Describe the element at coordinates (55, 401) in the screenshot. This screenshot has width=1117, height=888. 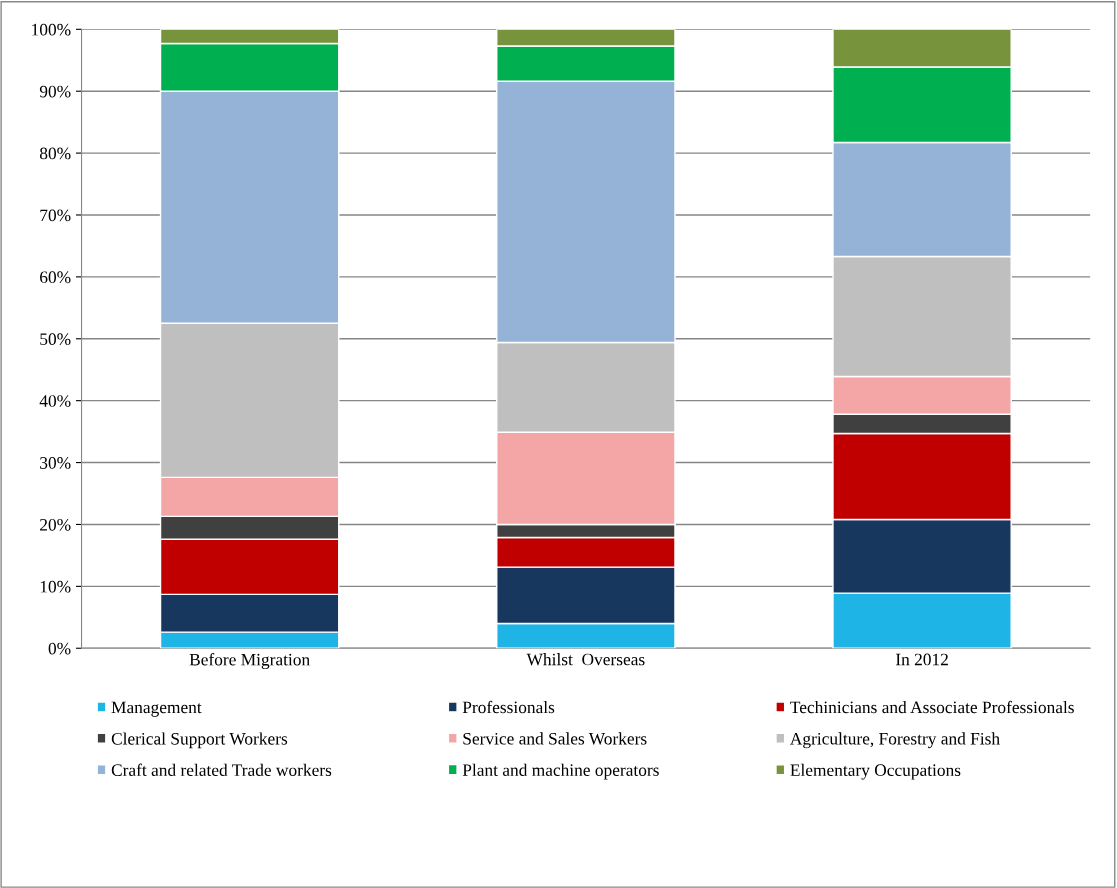
I see `y-tick-label: 40%` at that location.